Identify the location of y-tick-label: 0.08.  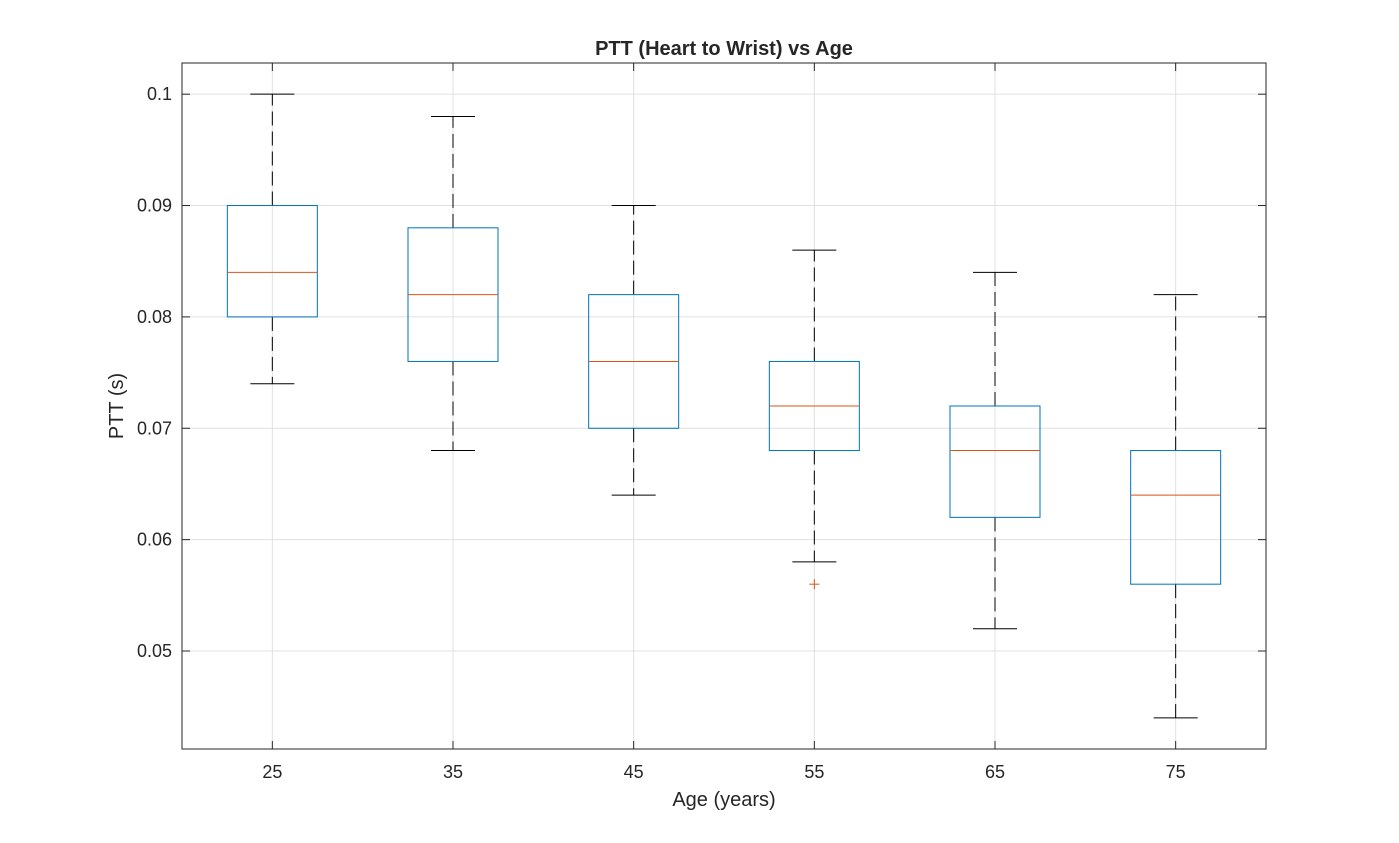
(154, 317).